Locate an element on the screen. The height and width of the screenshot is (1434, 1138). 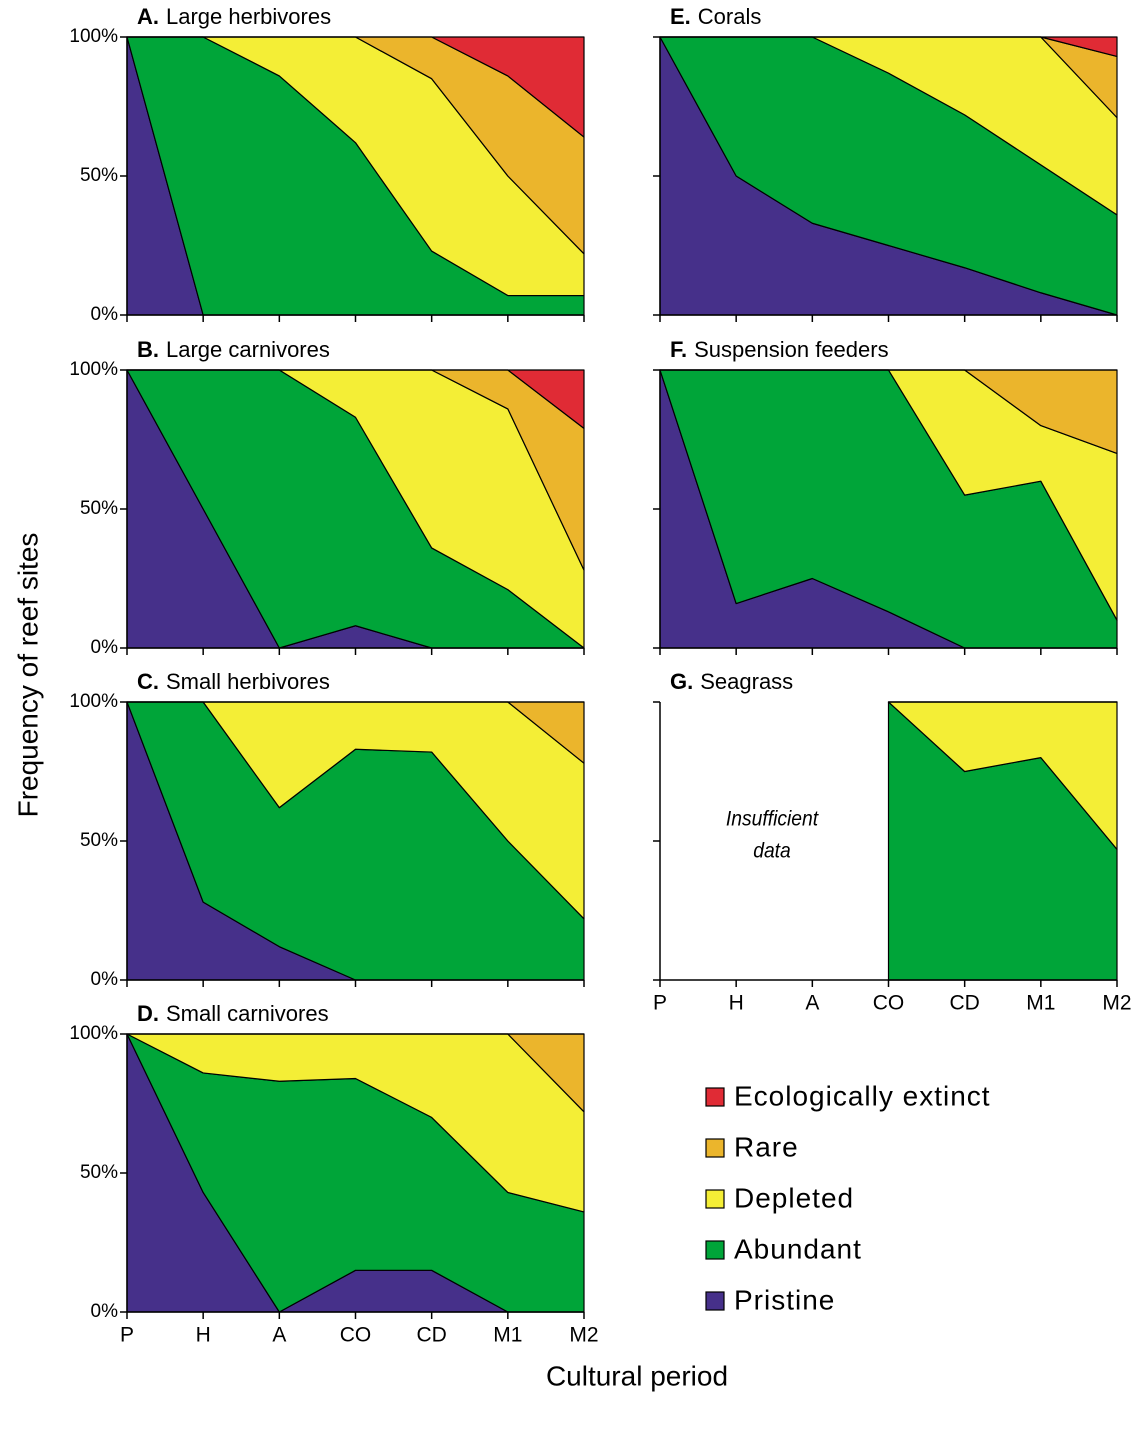
legend-label: Depleted is located at coordinates (794, 1197).